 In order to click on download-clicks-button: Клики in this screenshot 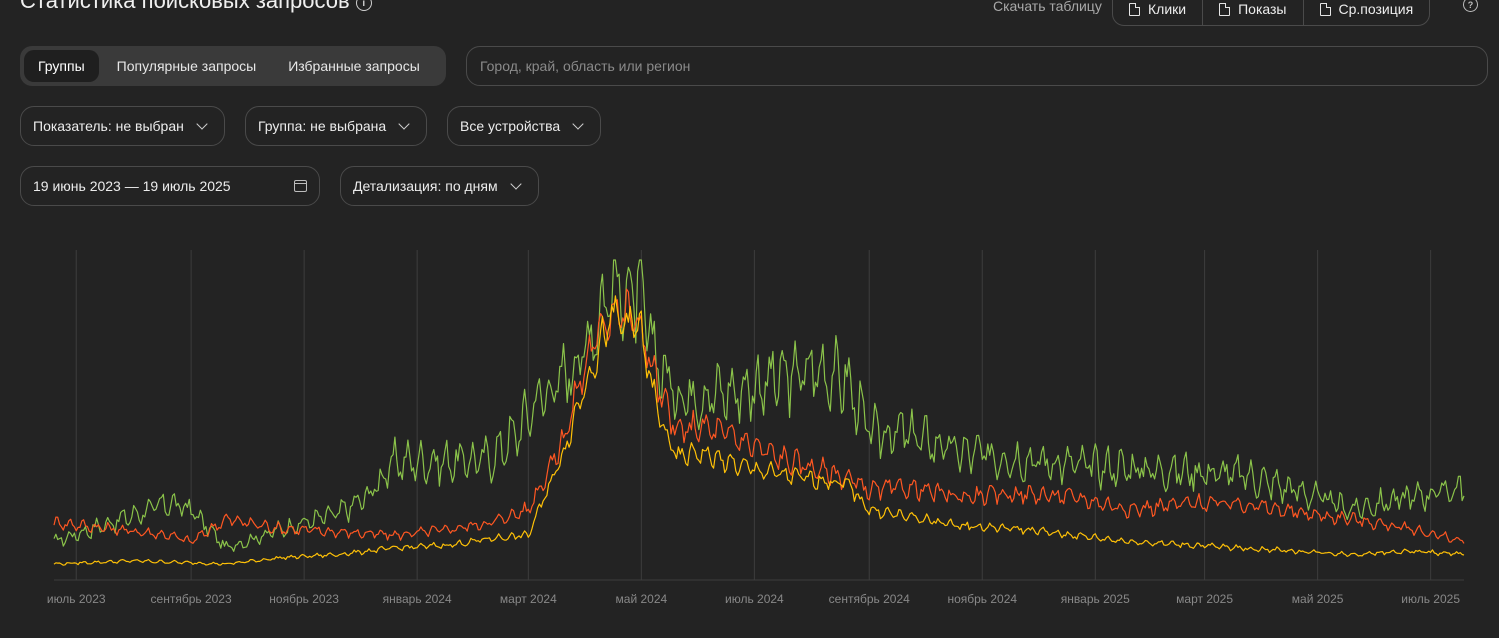, I will do `click(1158, 12)`.